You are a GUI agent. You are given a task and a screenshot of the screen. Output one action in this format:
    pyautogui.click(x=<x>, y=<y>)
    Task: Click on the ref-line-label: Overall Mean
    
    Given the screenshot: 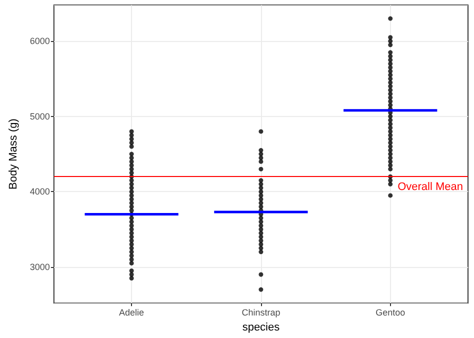 What is the action you would take?
    pyautogui.click(x=430, y=186)
    